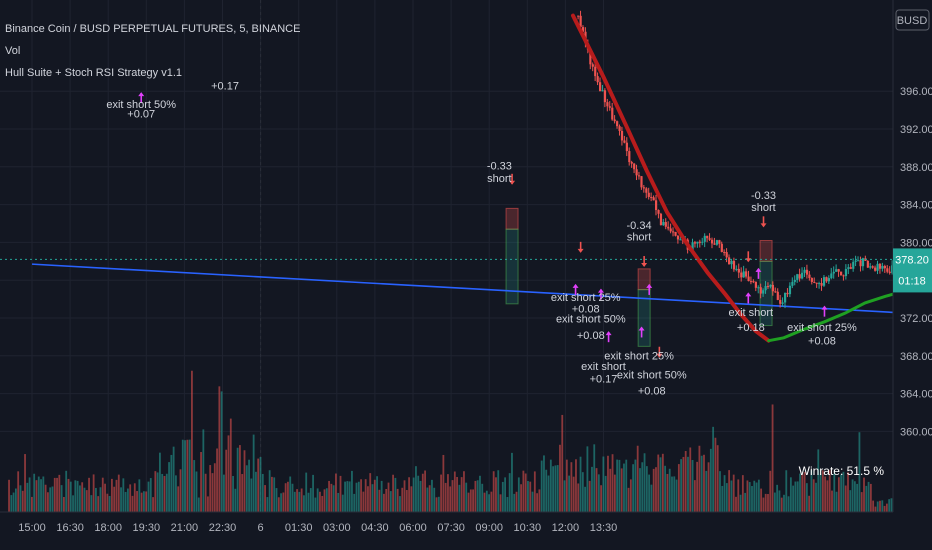  I want to click on y-tick-3: 384.00, so click(916, 206).